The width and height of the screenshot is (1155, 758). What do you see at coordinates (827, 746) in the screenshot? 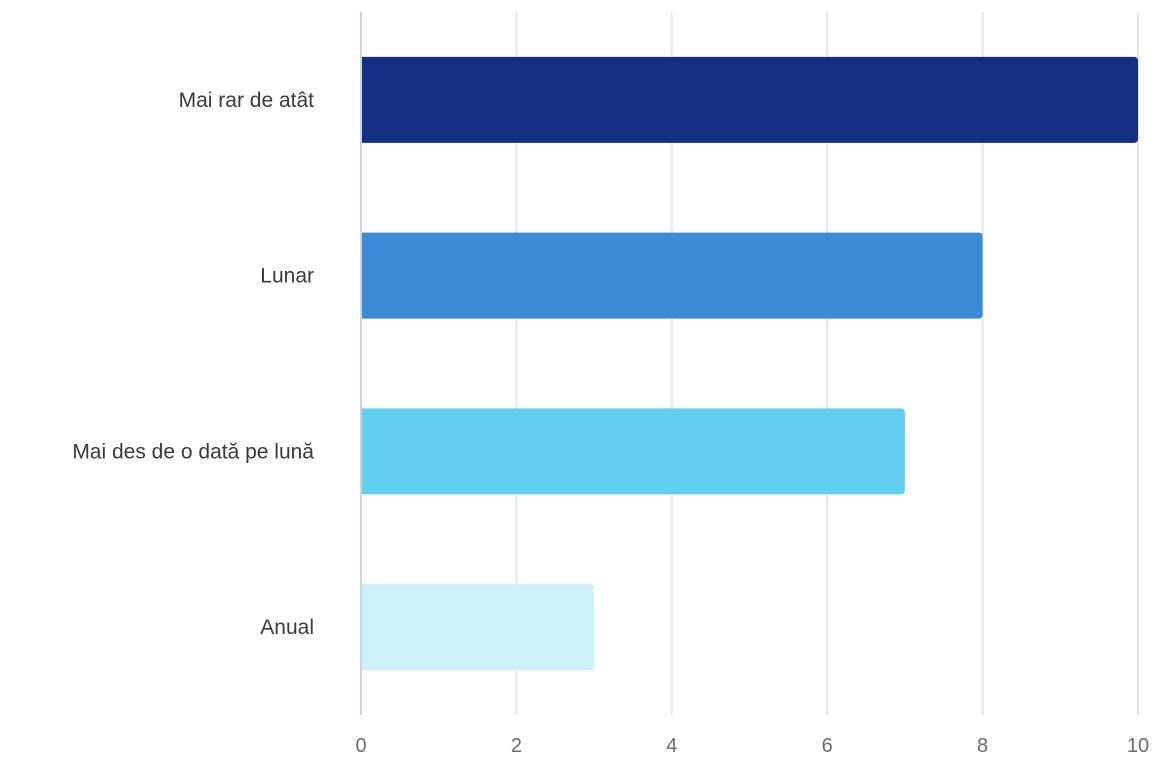
I see `x-tick-label: 6` at bounding box center [827, 746].